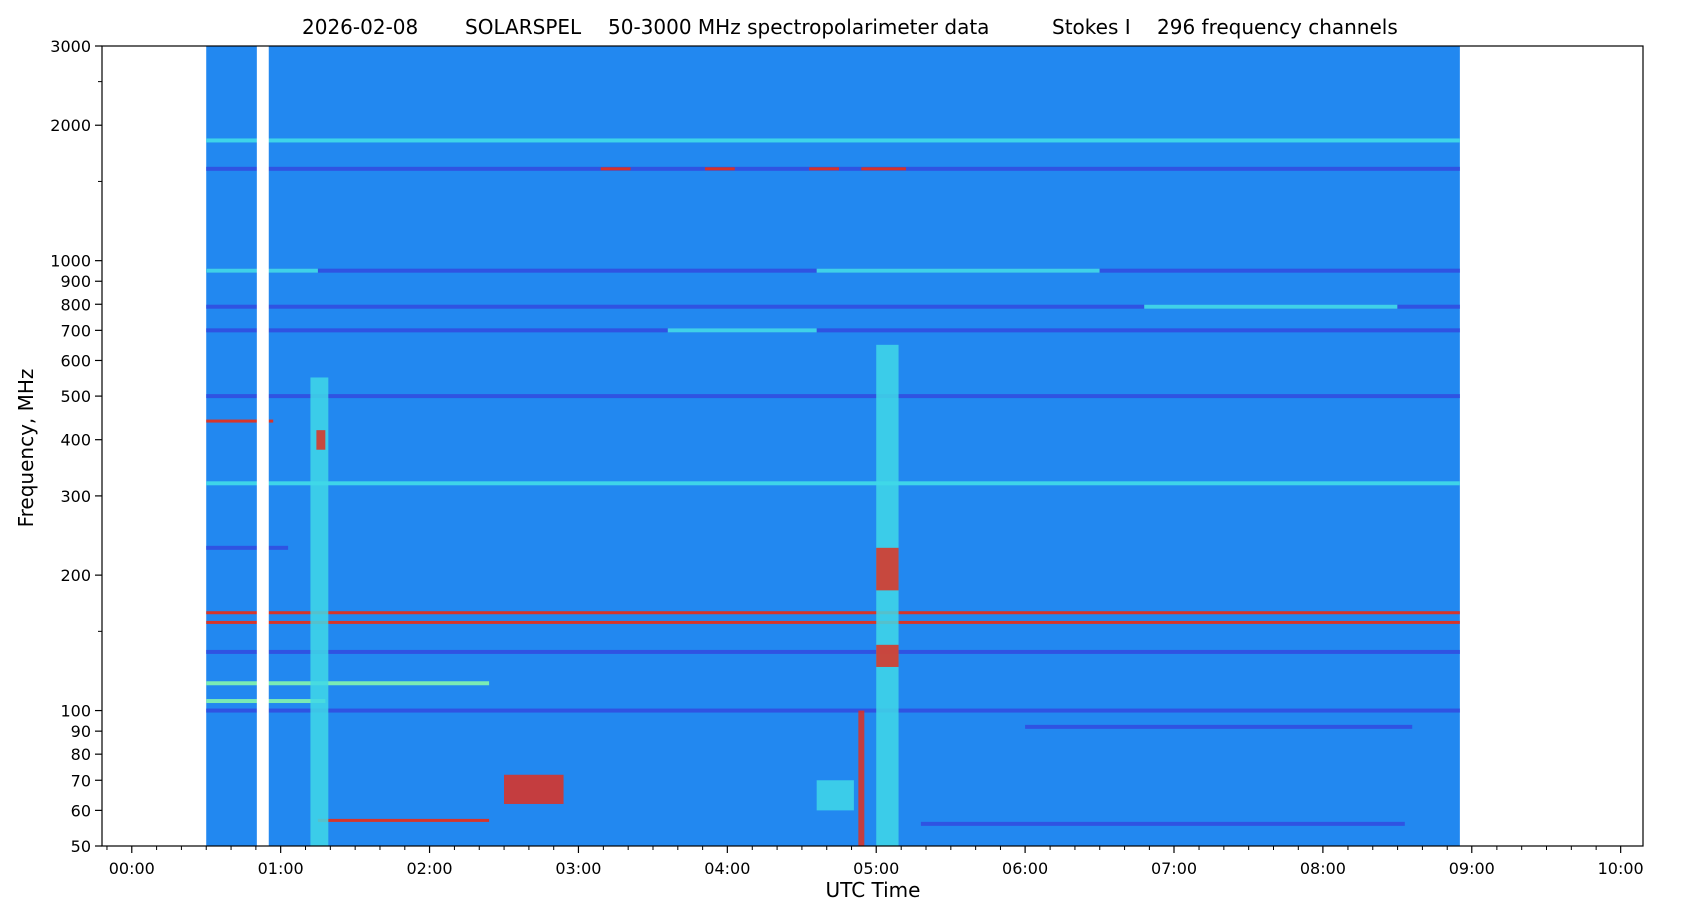  I want to click on y-tick-label: 700, so click(75, 330).